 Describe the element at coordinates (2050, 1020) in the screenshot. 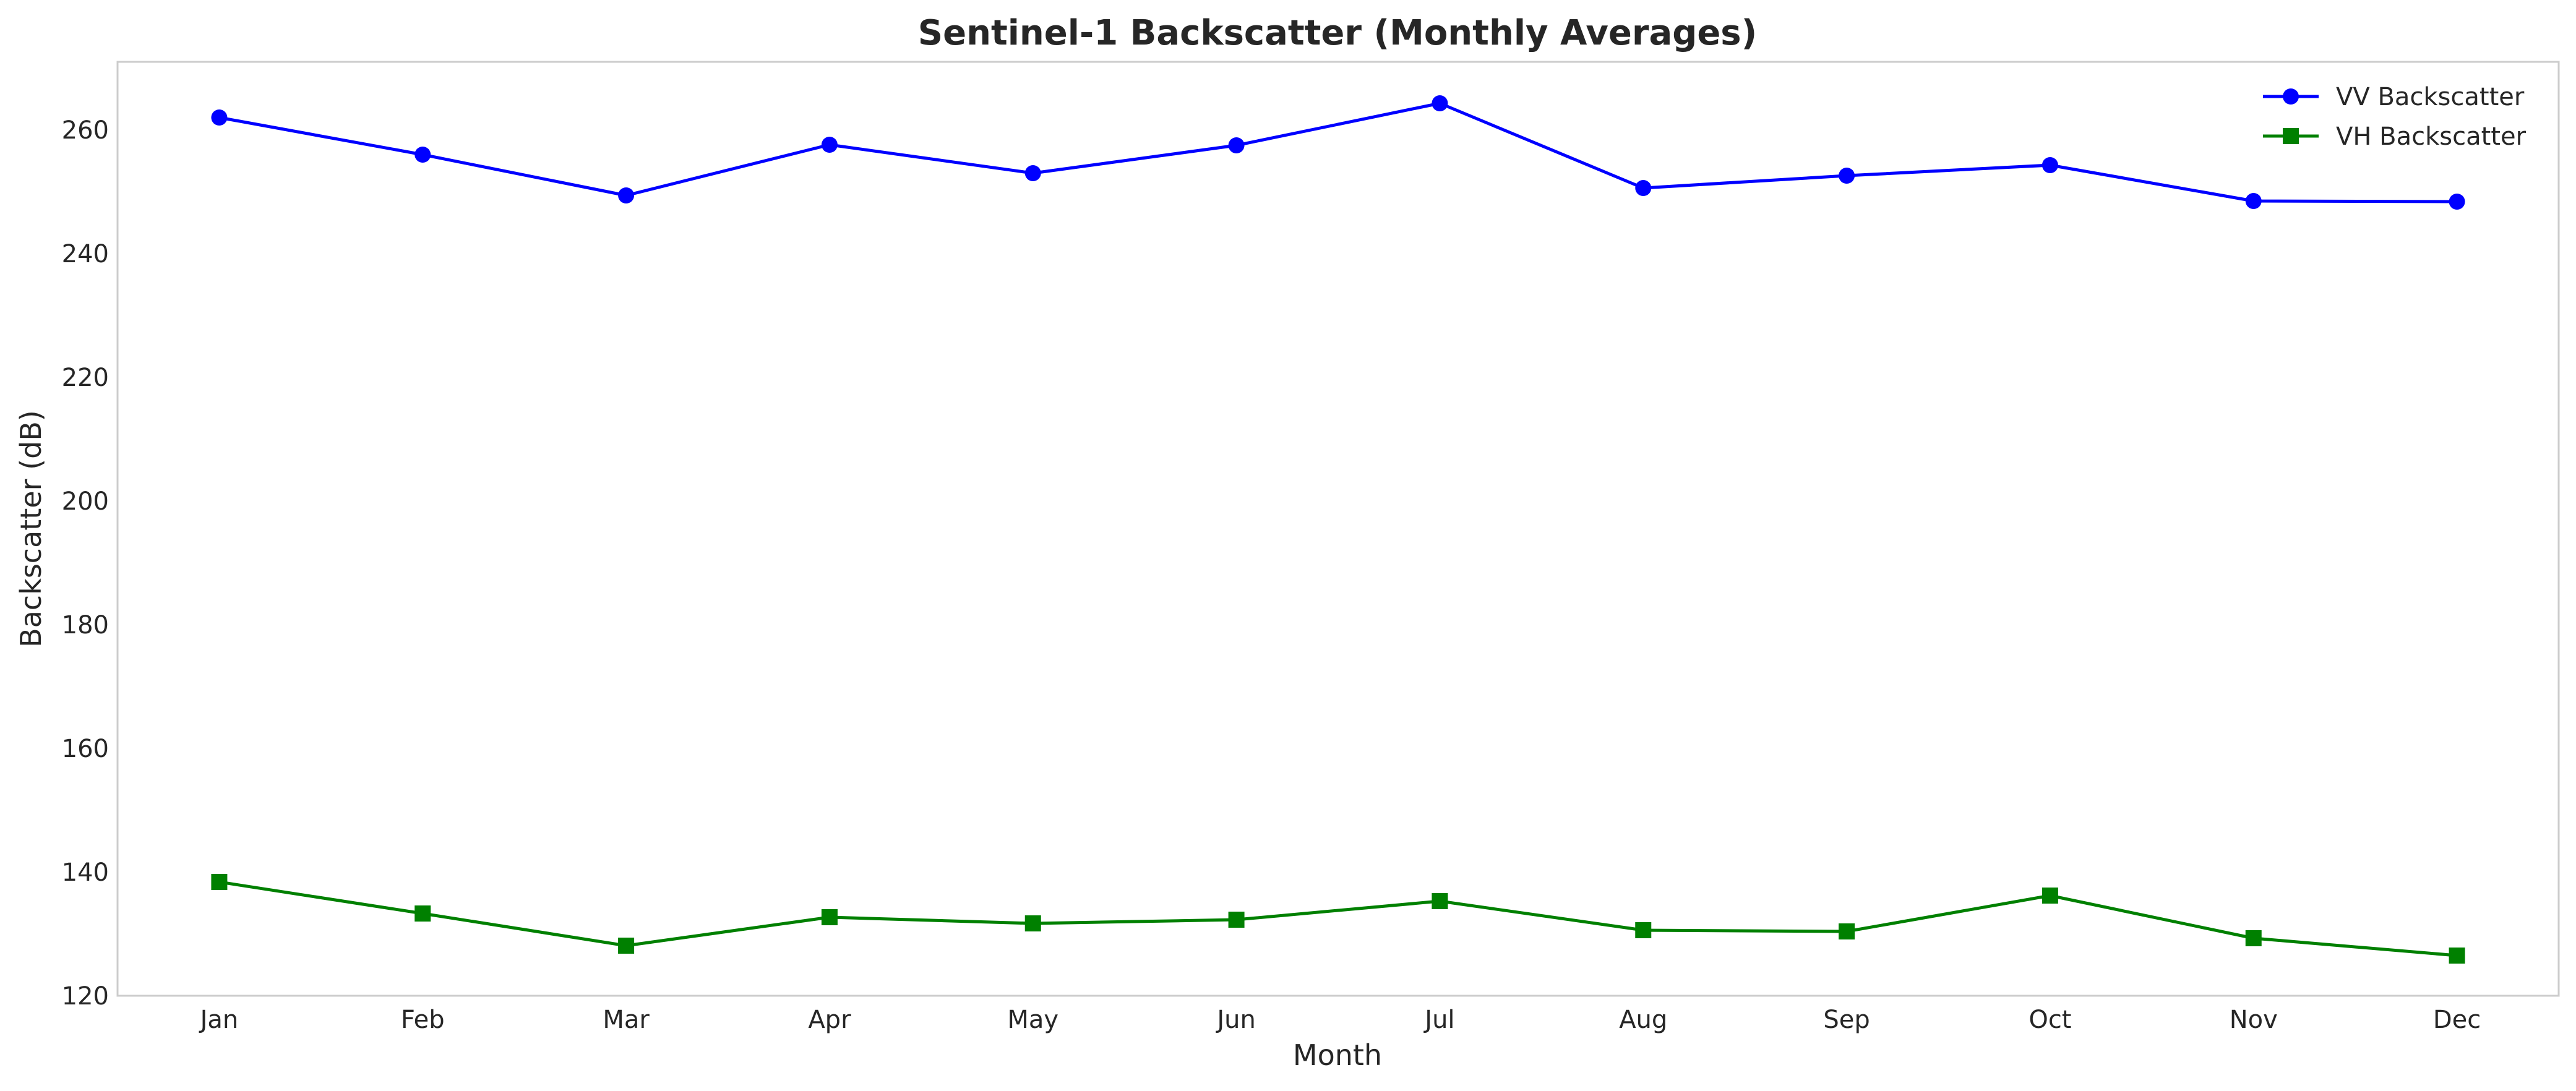

I see `x-tick-label: Oct` at that location.